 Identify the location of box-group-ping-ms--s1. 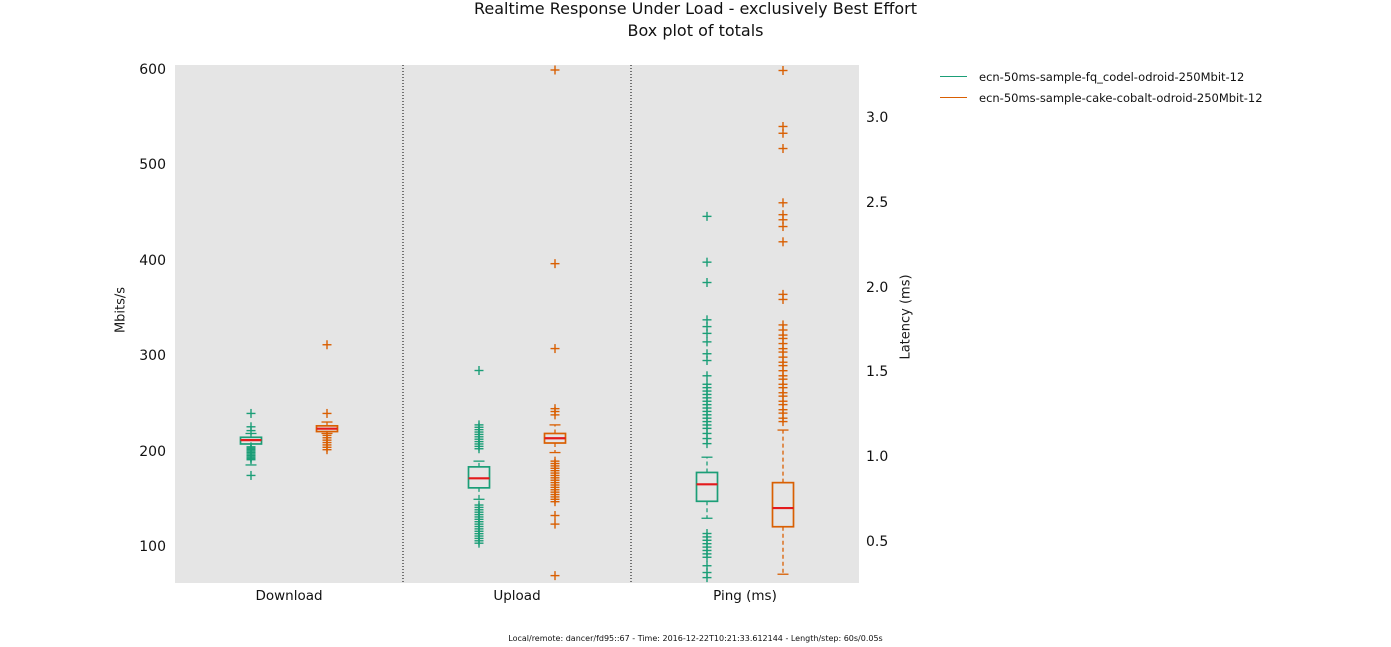
(707, 397).